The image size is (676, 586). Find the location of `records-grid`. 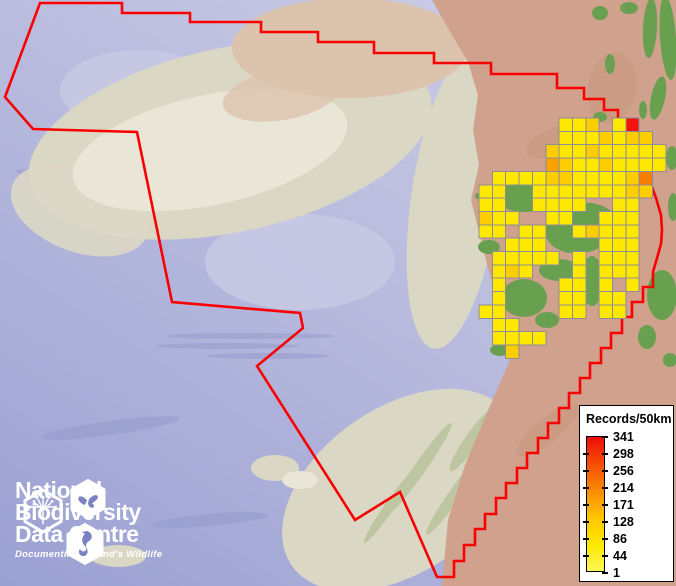

records-grid is located at coordinates (572, 238).